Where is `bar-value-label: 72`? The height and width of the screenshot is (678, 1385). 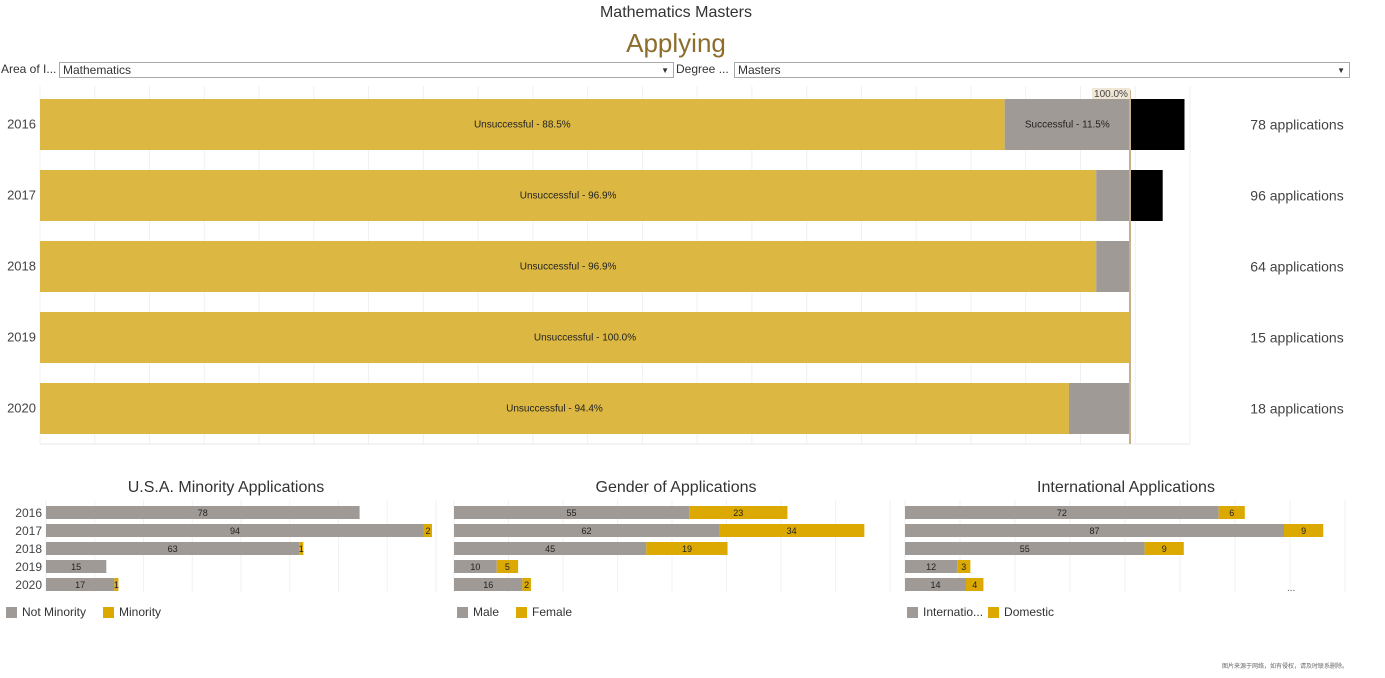
bar-value-label: 72 is located at coordinates (1062, 513).